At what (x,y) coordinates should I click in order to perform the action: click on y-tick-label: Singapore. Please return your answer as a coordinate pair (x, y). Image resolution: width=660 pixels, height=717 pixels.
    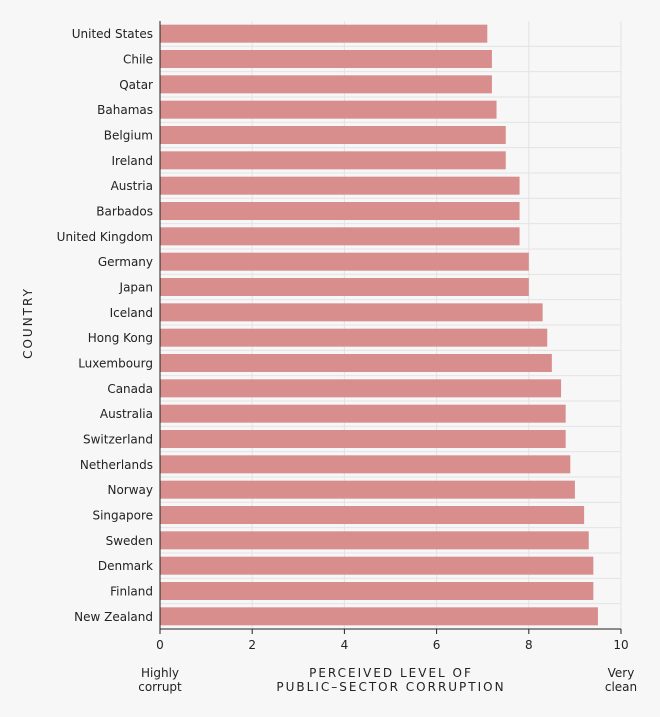
    Looking at the image, I should click on (122, 516).